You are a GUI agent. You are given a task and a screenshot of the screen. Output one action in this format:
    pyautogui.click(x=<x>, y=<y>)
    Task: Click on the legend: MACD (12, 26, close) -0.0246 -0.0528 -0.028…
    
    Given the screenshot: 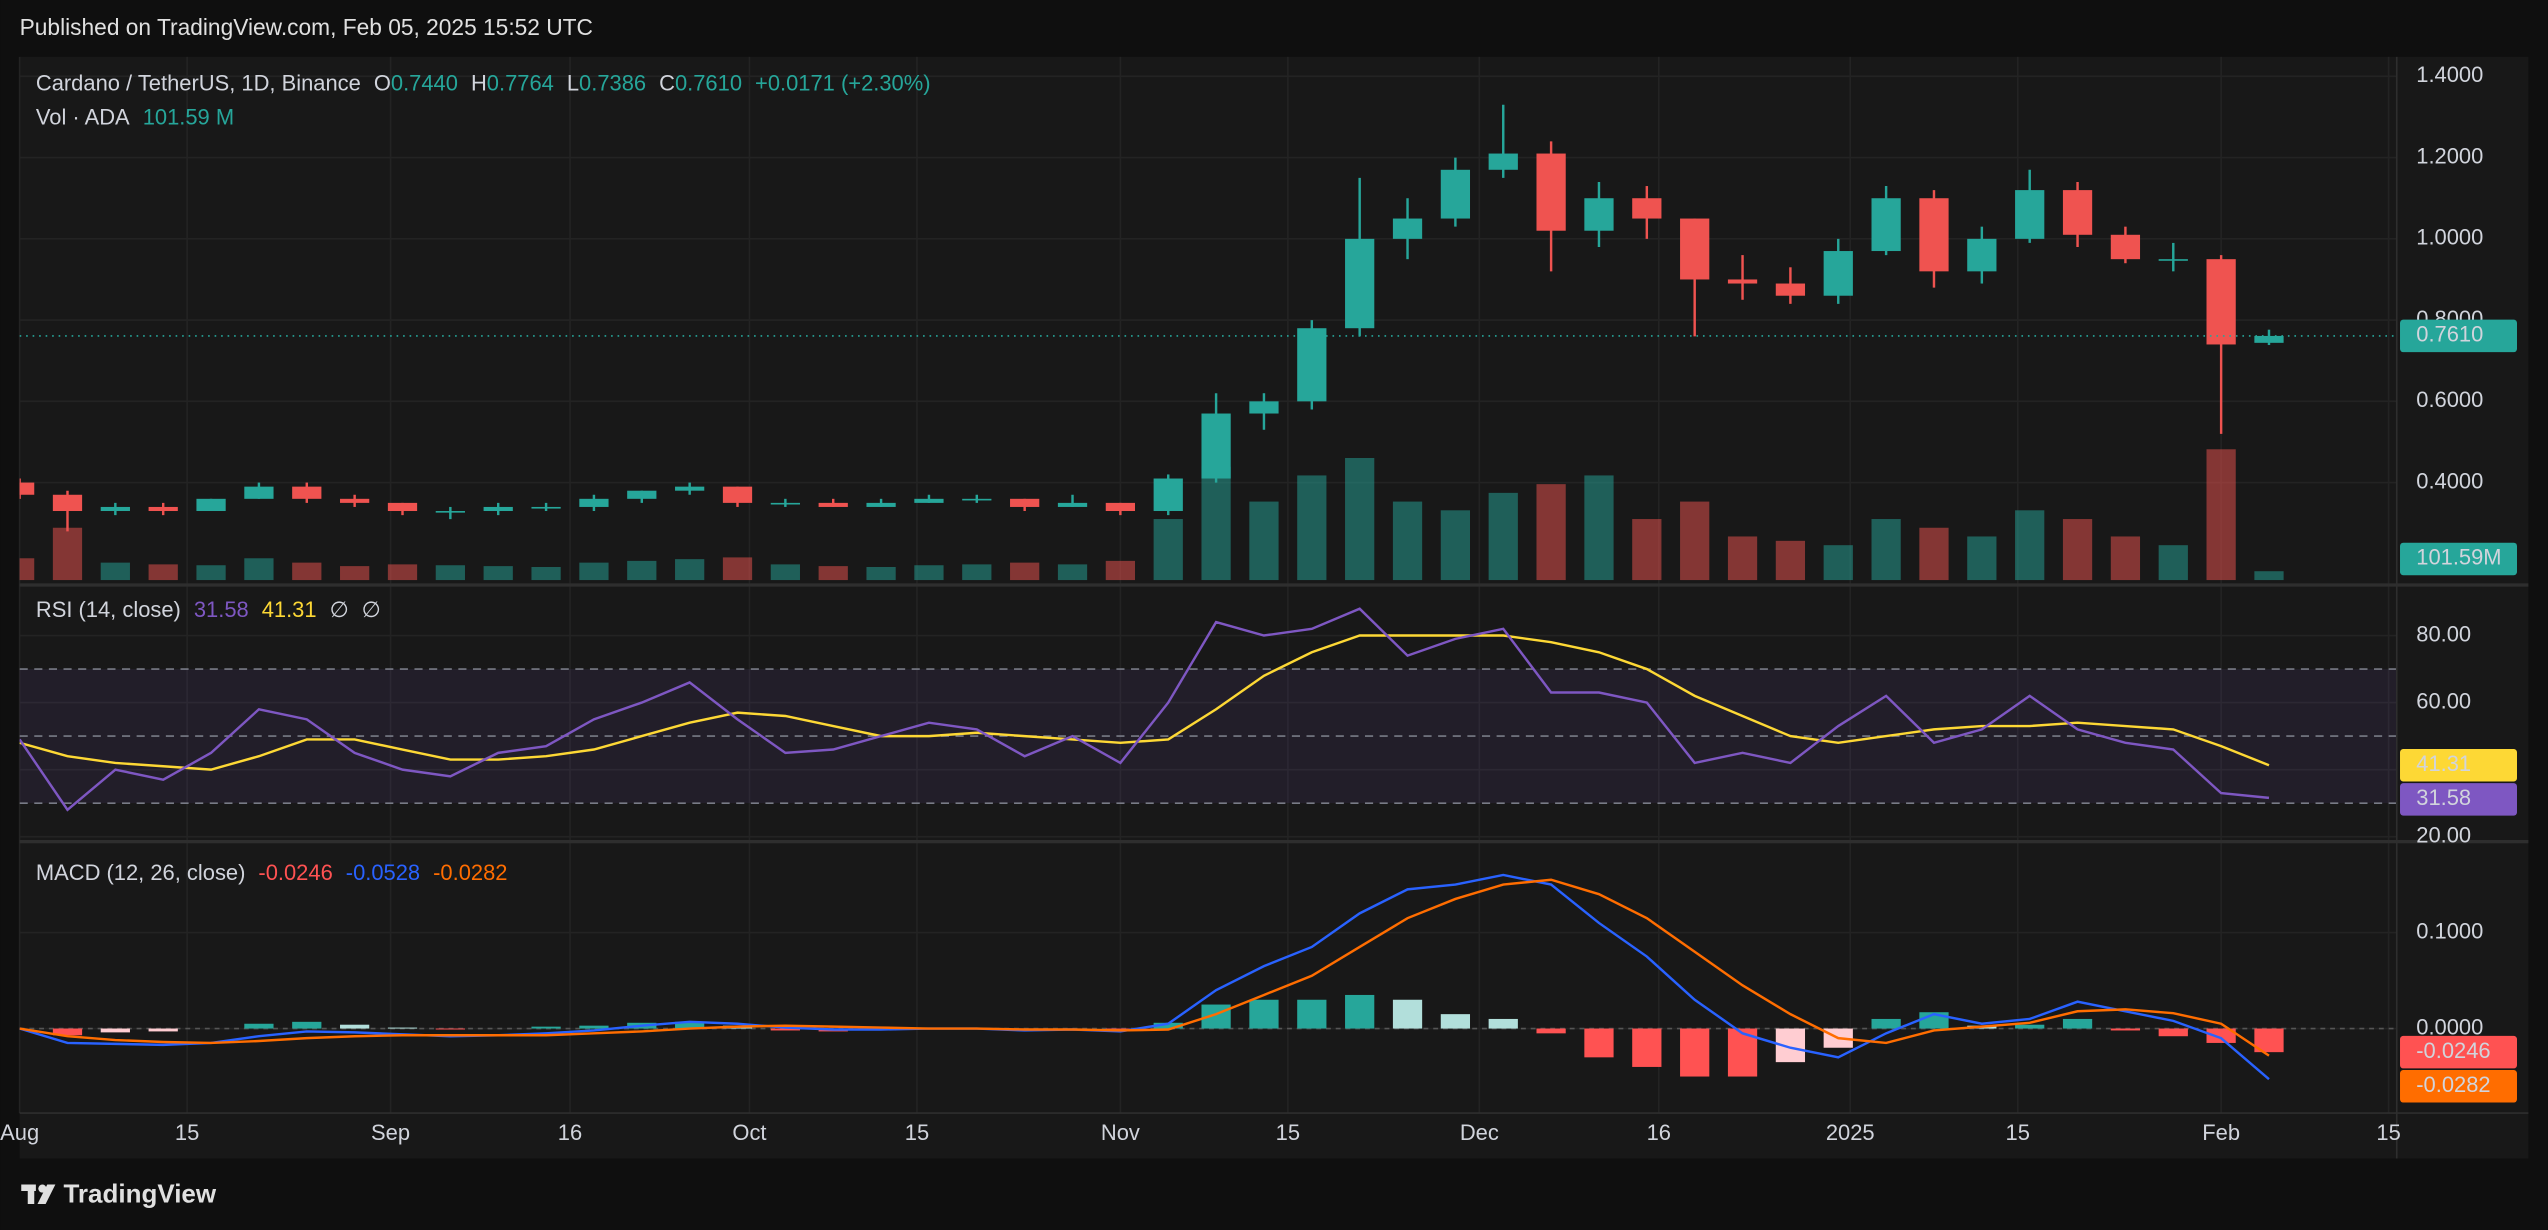 What is the action you would take?
    pyautogui.click(x=272, y=872)
    